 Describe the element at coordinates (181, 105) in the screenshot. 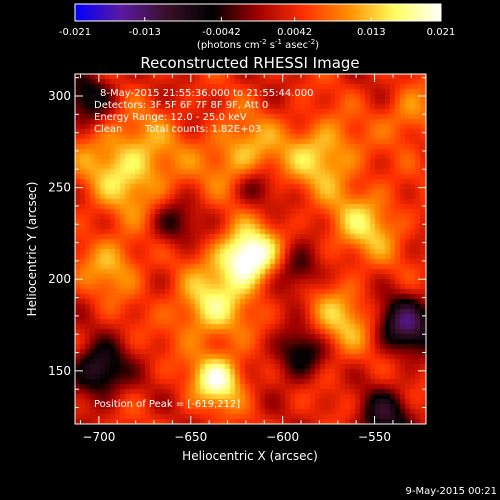

I see `info-detectors: Detectors: 3F 5F 6F 7F 8F 9F, Att 0` at that location.